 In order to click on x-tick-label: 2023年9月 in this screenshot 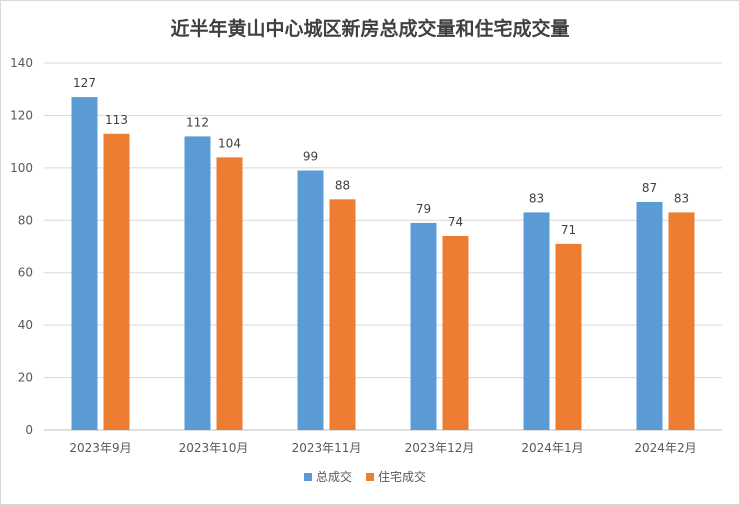, I will do `click(100, 448)`.